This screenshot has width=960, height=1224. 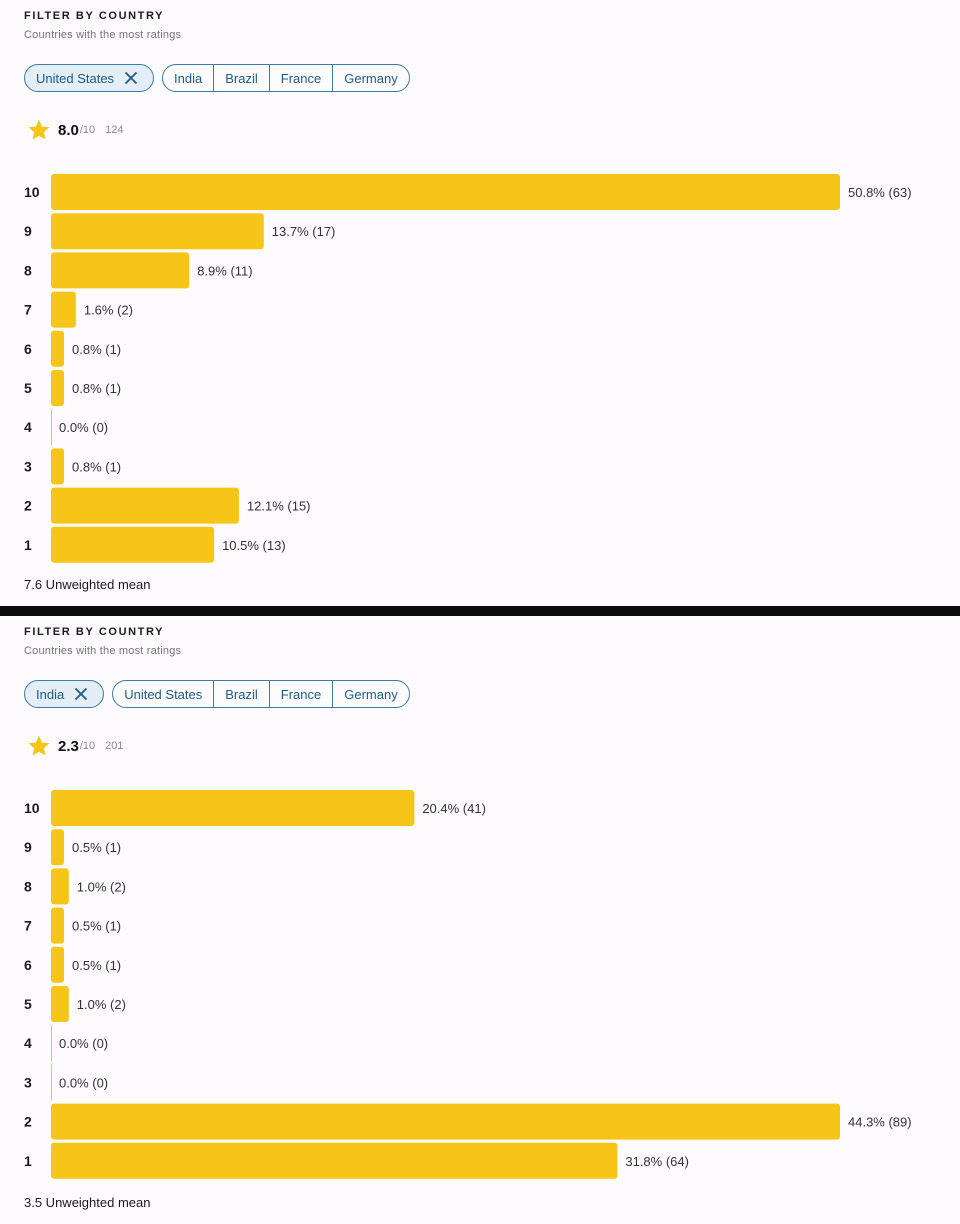 I want to click on selected-country-chip: India, so click(x=64, y=694).